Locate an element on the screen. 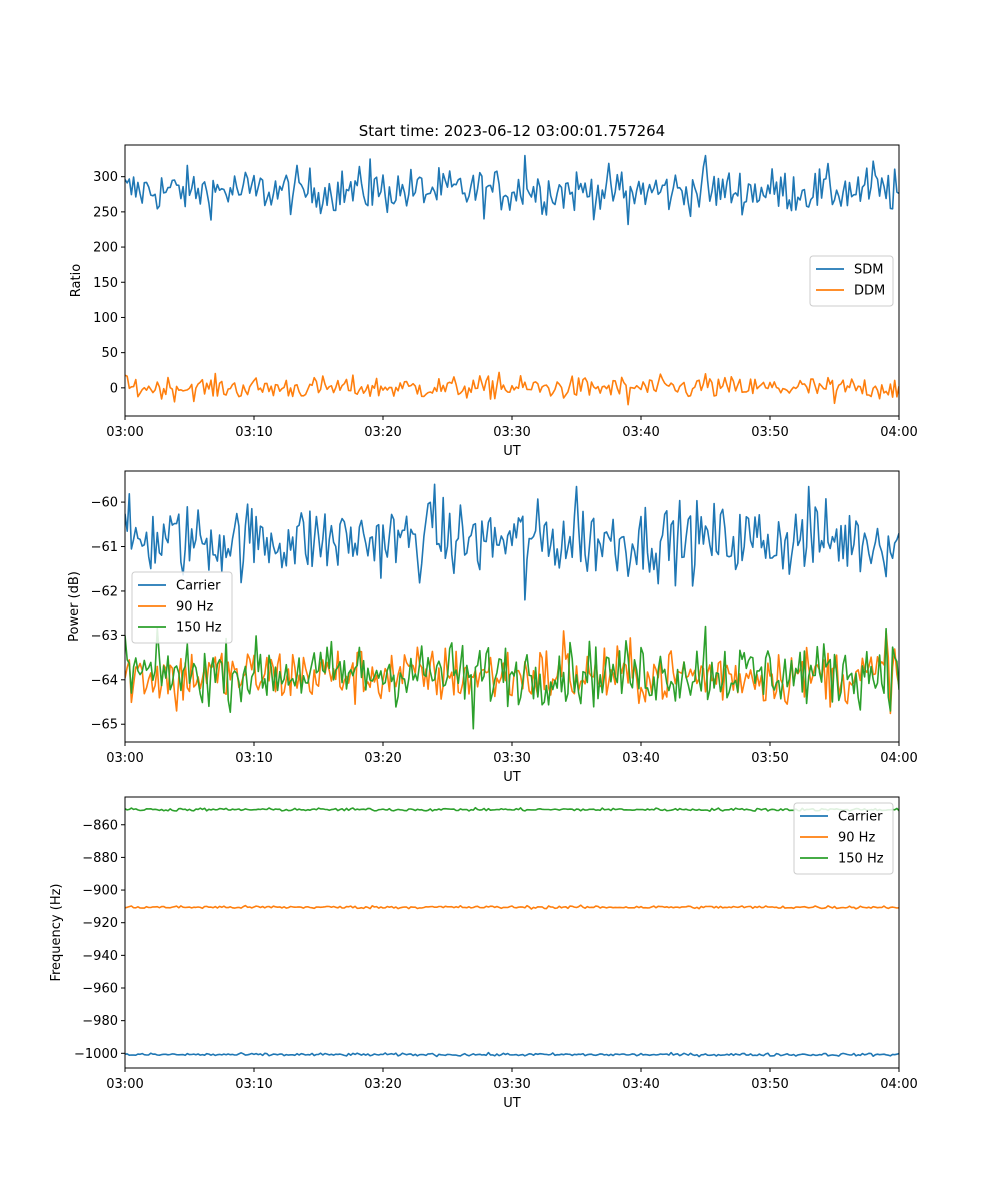 The height and width of the screenshot is (1200, 1000). legend-label: DDM is located at coordinates (869, 291).